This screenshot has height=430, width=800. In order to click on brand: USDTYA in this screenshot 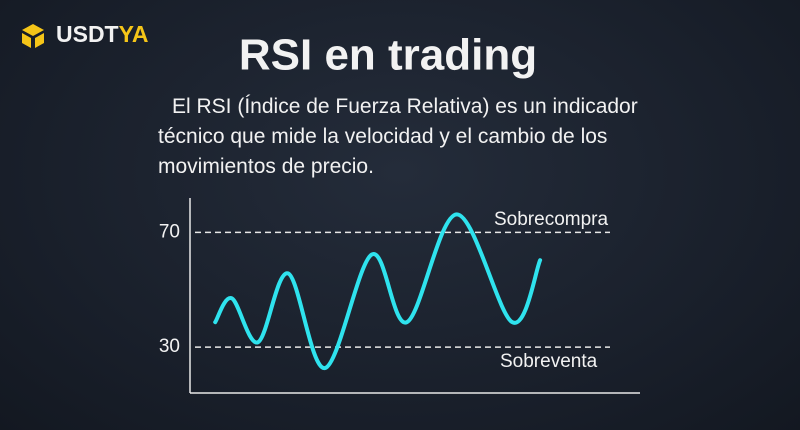, I will do `click(102, 34)`.